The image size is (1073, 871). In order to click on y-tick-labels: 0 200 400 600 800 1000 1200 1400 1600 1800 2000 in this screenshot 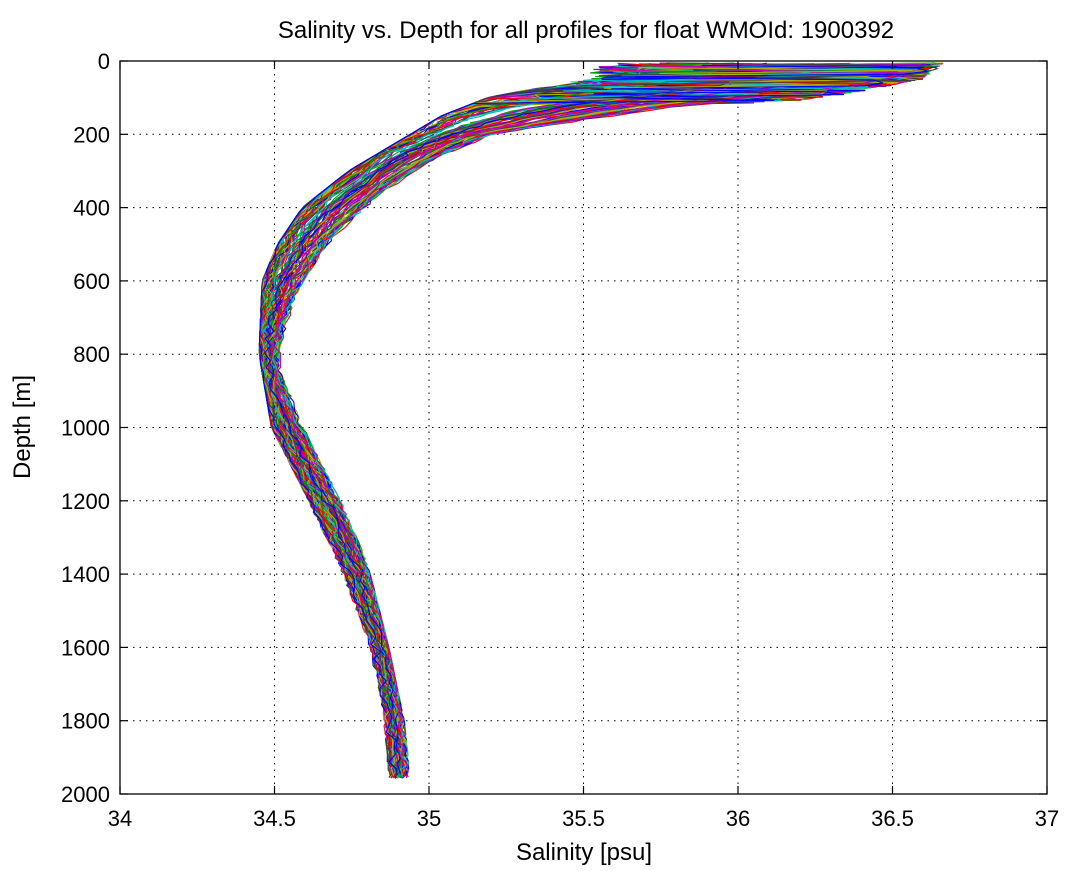, I will do `click(85, 428)`.